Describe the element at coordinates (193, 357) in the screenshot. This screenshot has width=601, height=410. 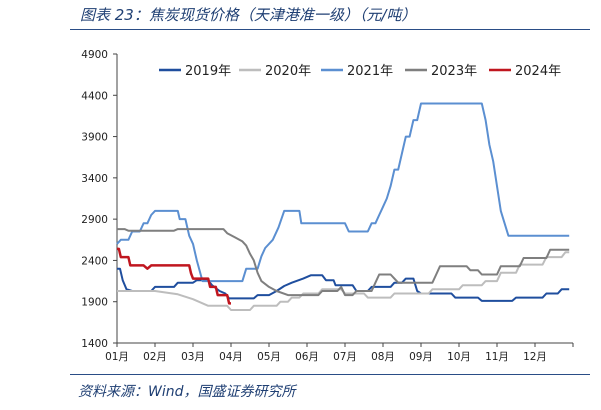
I see `x-tick-label: 03月` at that location.